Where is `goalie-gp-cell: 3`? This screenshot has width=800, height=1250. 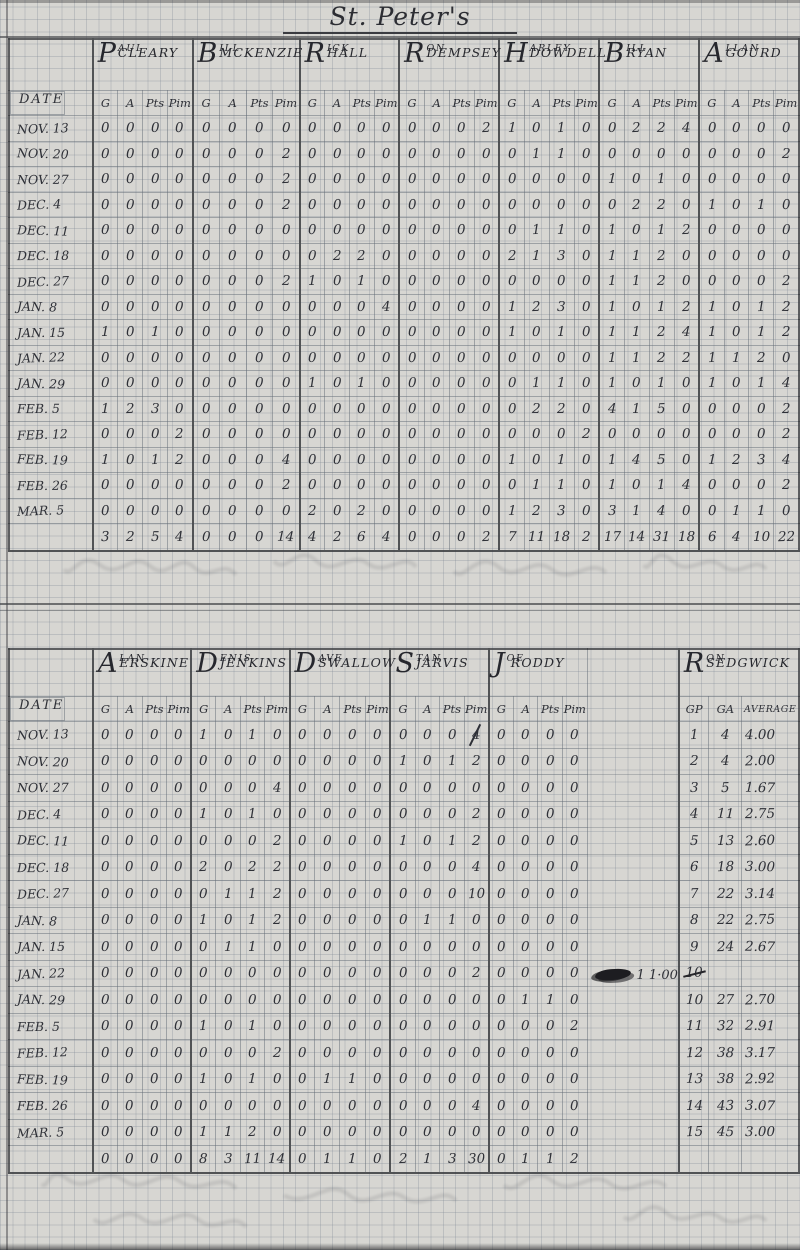 goalie-gp-cell: 3 is located at coordinates (693, 788).